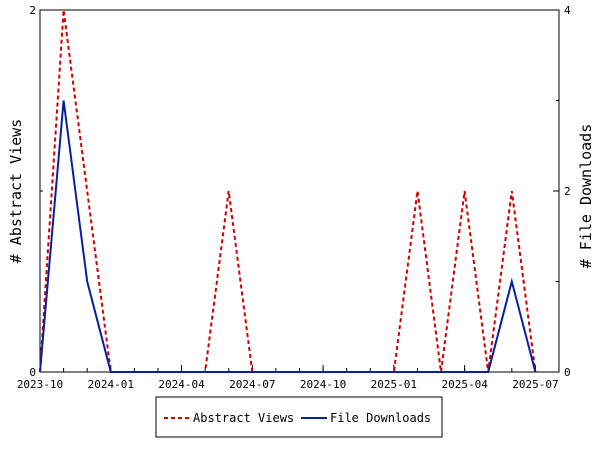 The height and width of the screenshot is (450, 600). I want to click on x-tick-label: 2025-01, so click(394, 384).